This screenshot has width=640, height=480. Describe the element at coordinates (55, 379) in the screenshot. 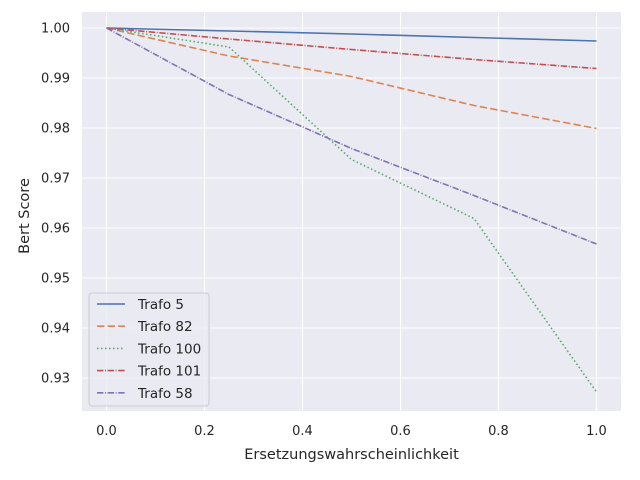

I see `y-tick-label: 0.93` at that location.